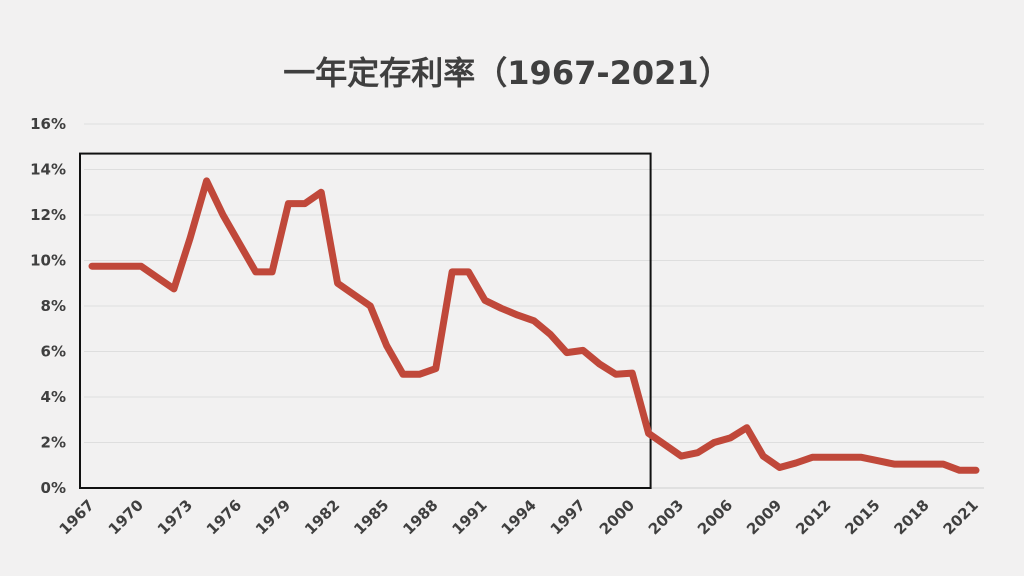  Describe the element at coordinates (53, 306) in the screenshot. I see `y-tick-label: 8%` at that location.